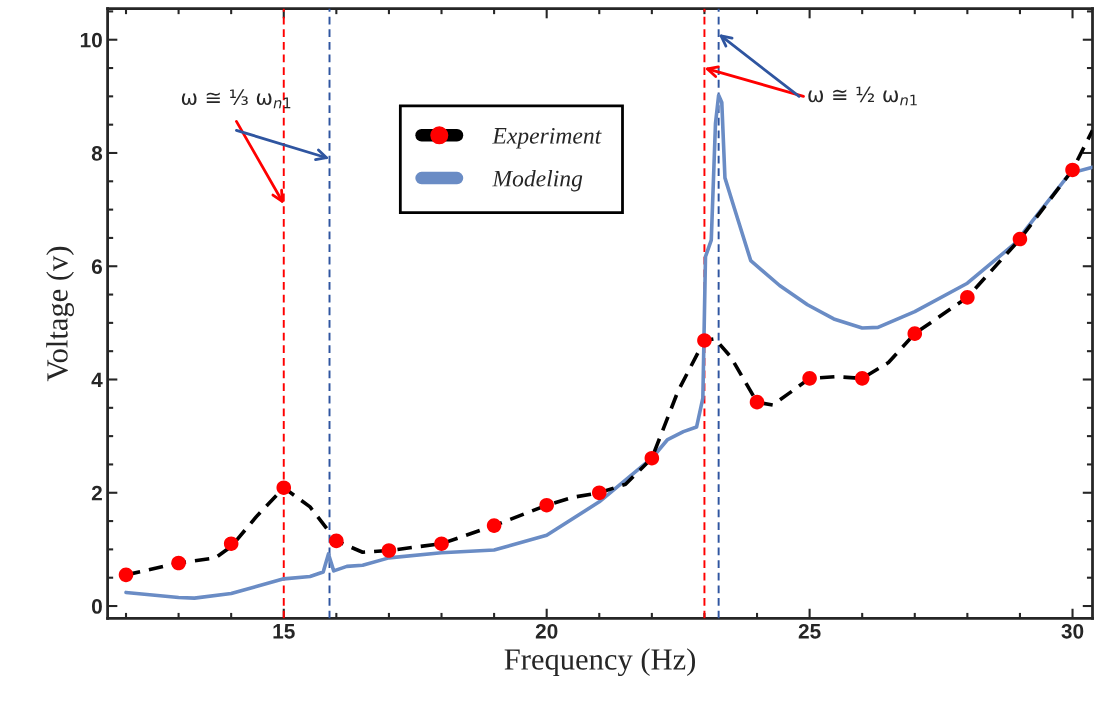  I want to click on y-axis-title: Voltage (v), so click(60, 314).